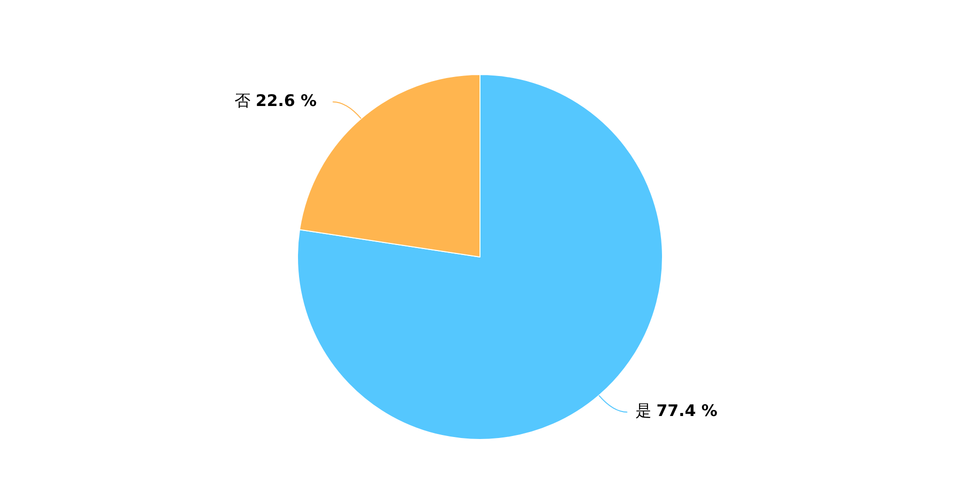 Image resolution: width=960 pixels, height=480 pixels. What do you see at coordinates (245, 100) in the screenshot?
I see `slice-label: 否` at bounding box center [245, 100].